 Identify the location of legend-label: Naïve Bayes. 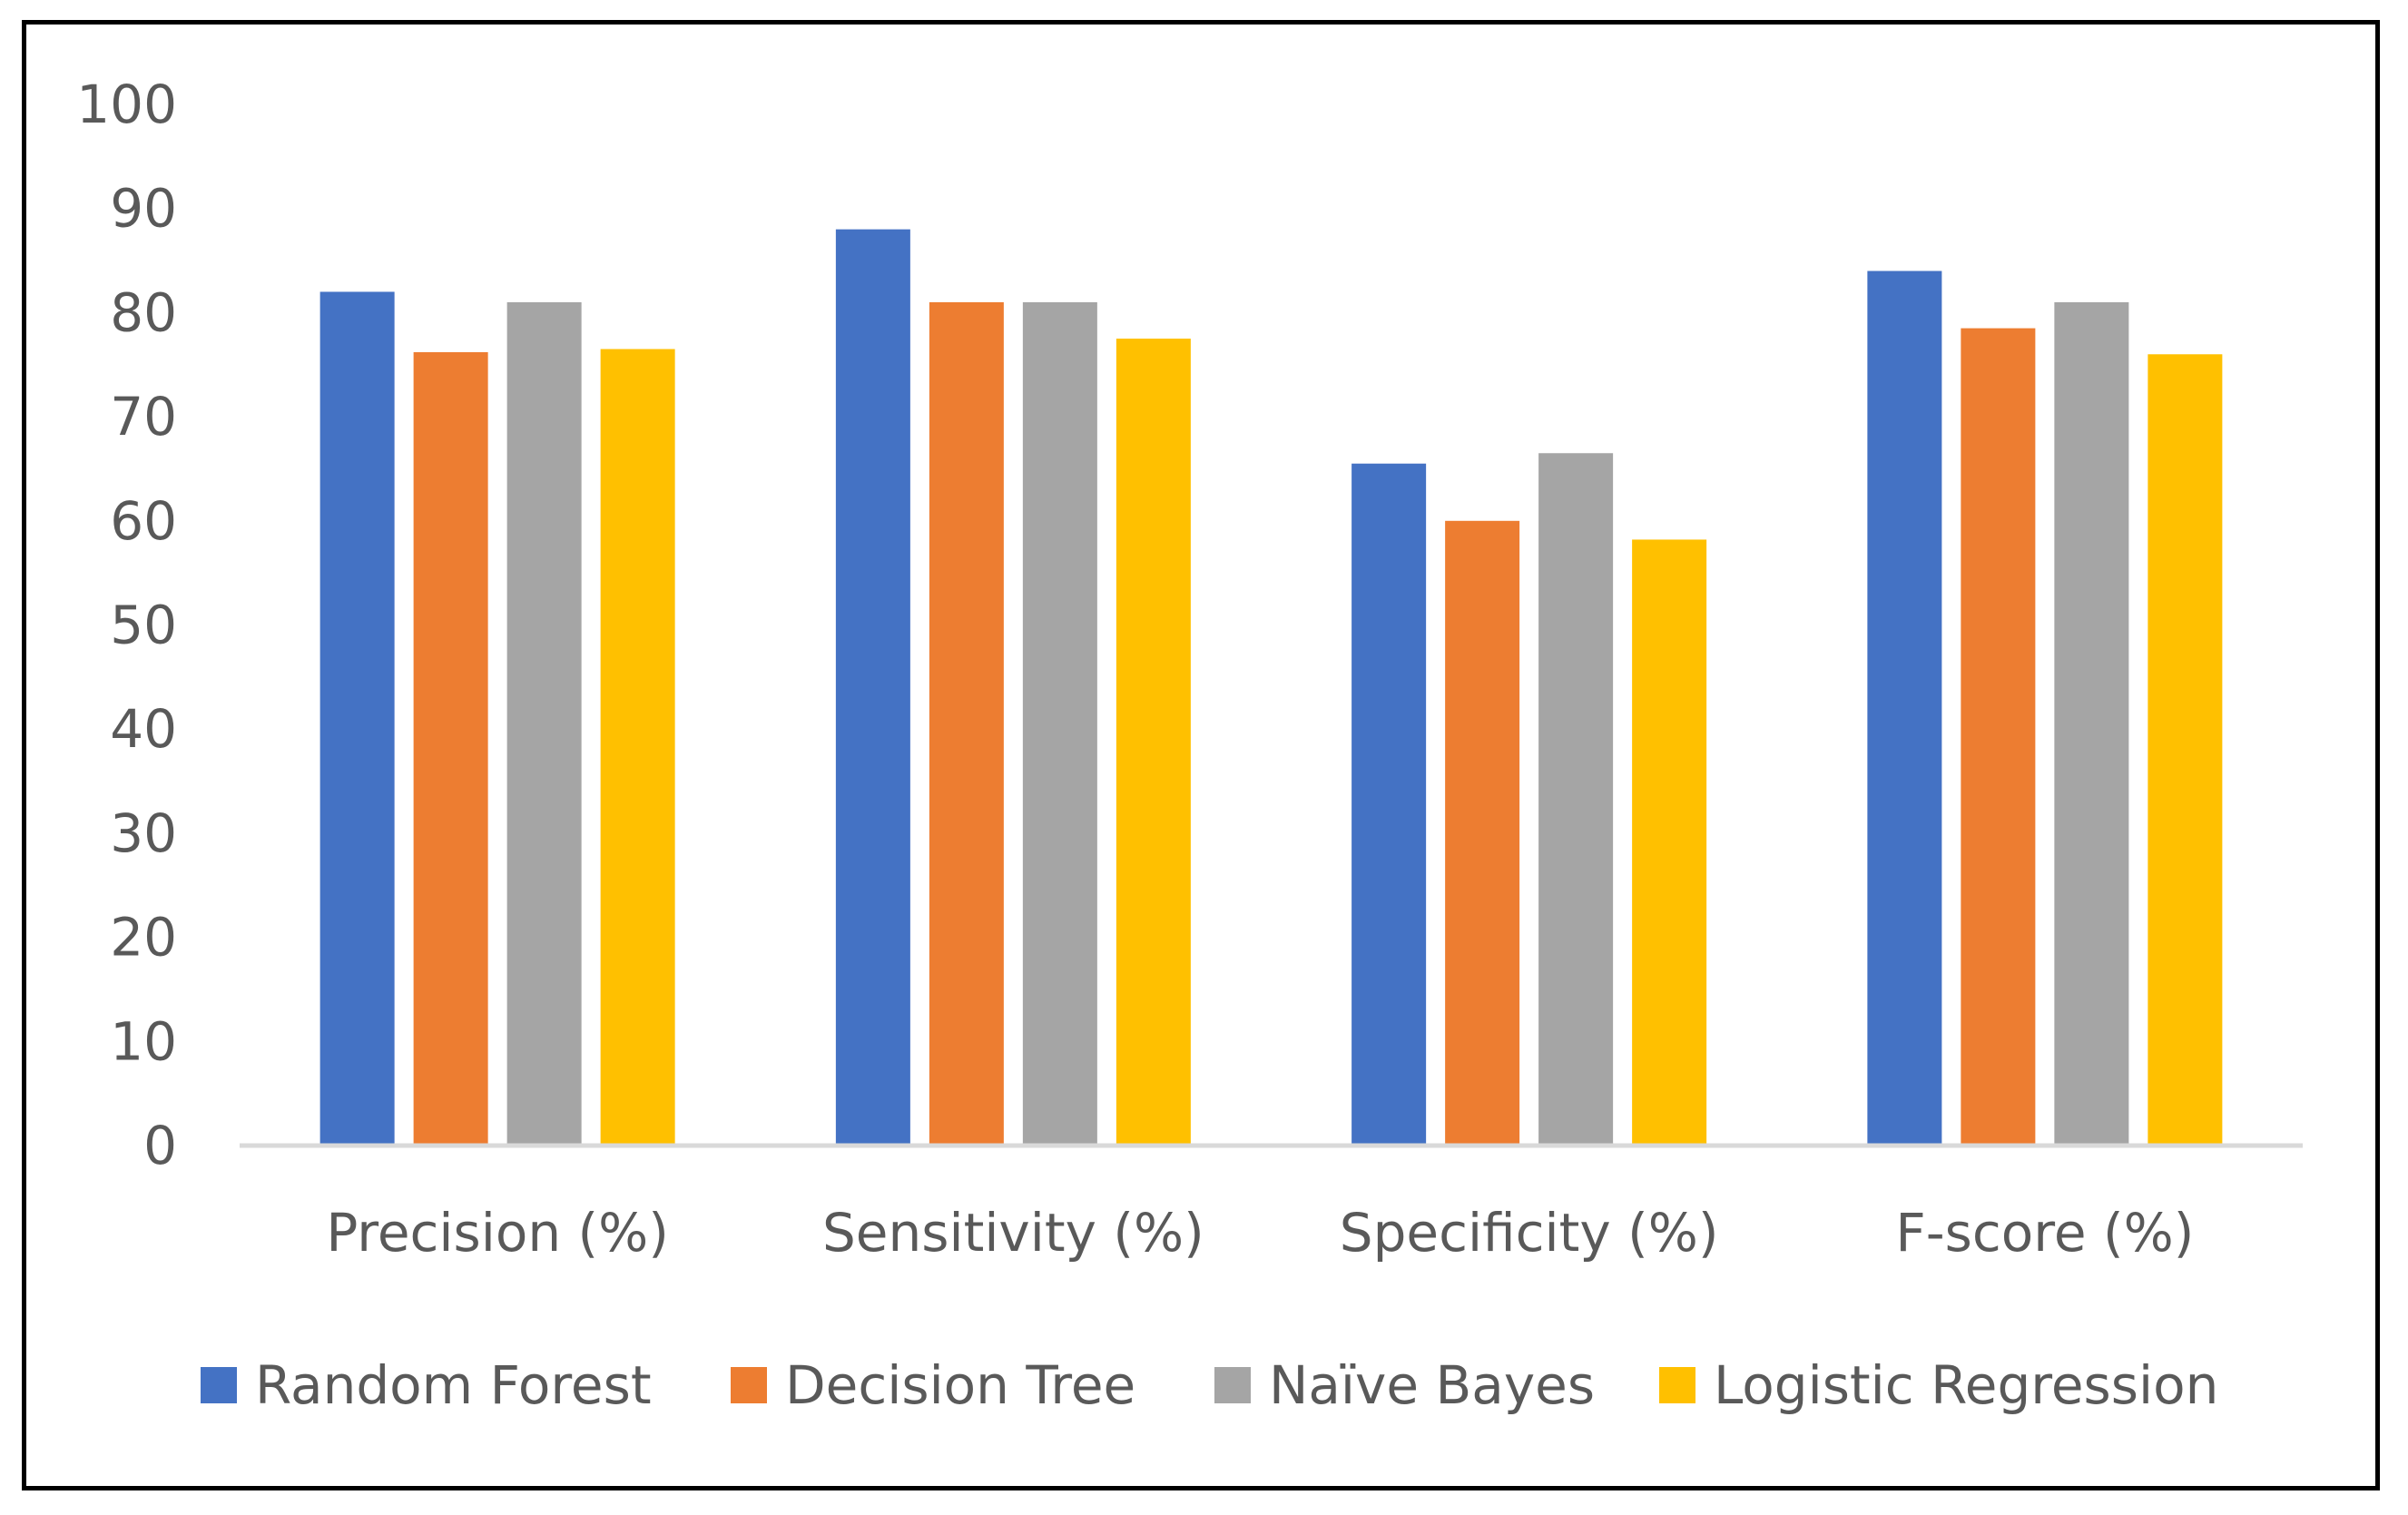
(1432, 1385).